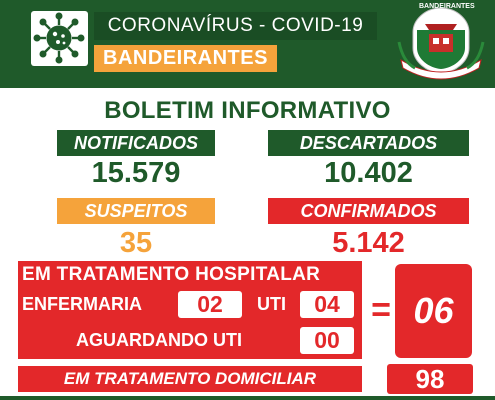 This screenshot has width=495, height=400. I want to click on uti-label: UTI, so click(271, 304).